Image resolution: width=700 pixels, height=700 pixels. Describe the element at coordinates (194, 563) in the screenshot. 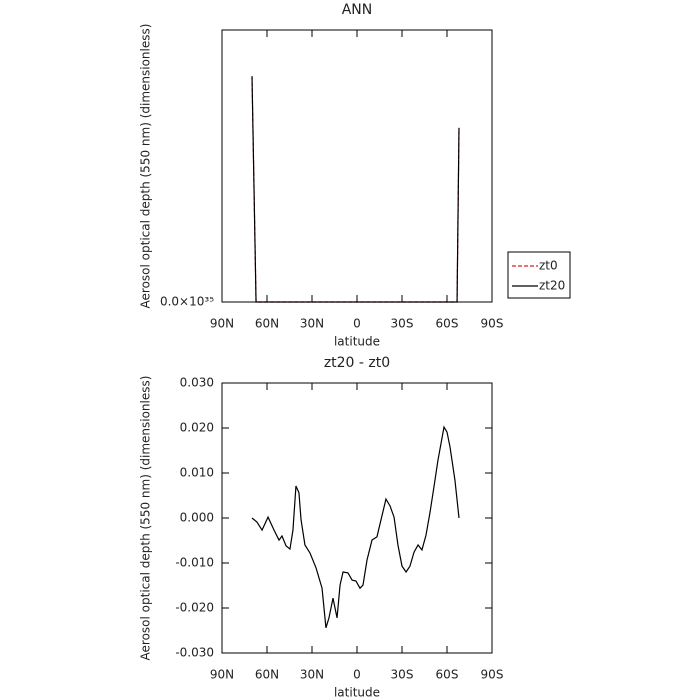

I see `y-tick-label: -0.010` at that location.